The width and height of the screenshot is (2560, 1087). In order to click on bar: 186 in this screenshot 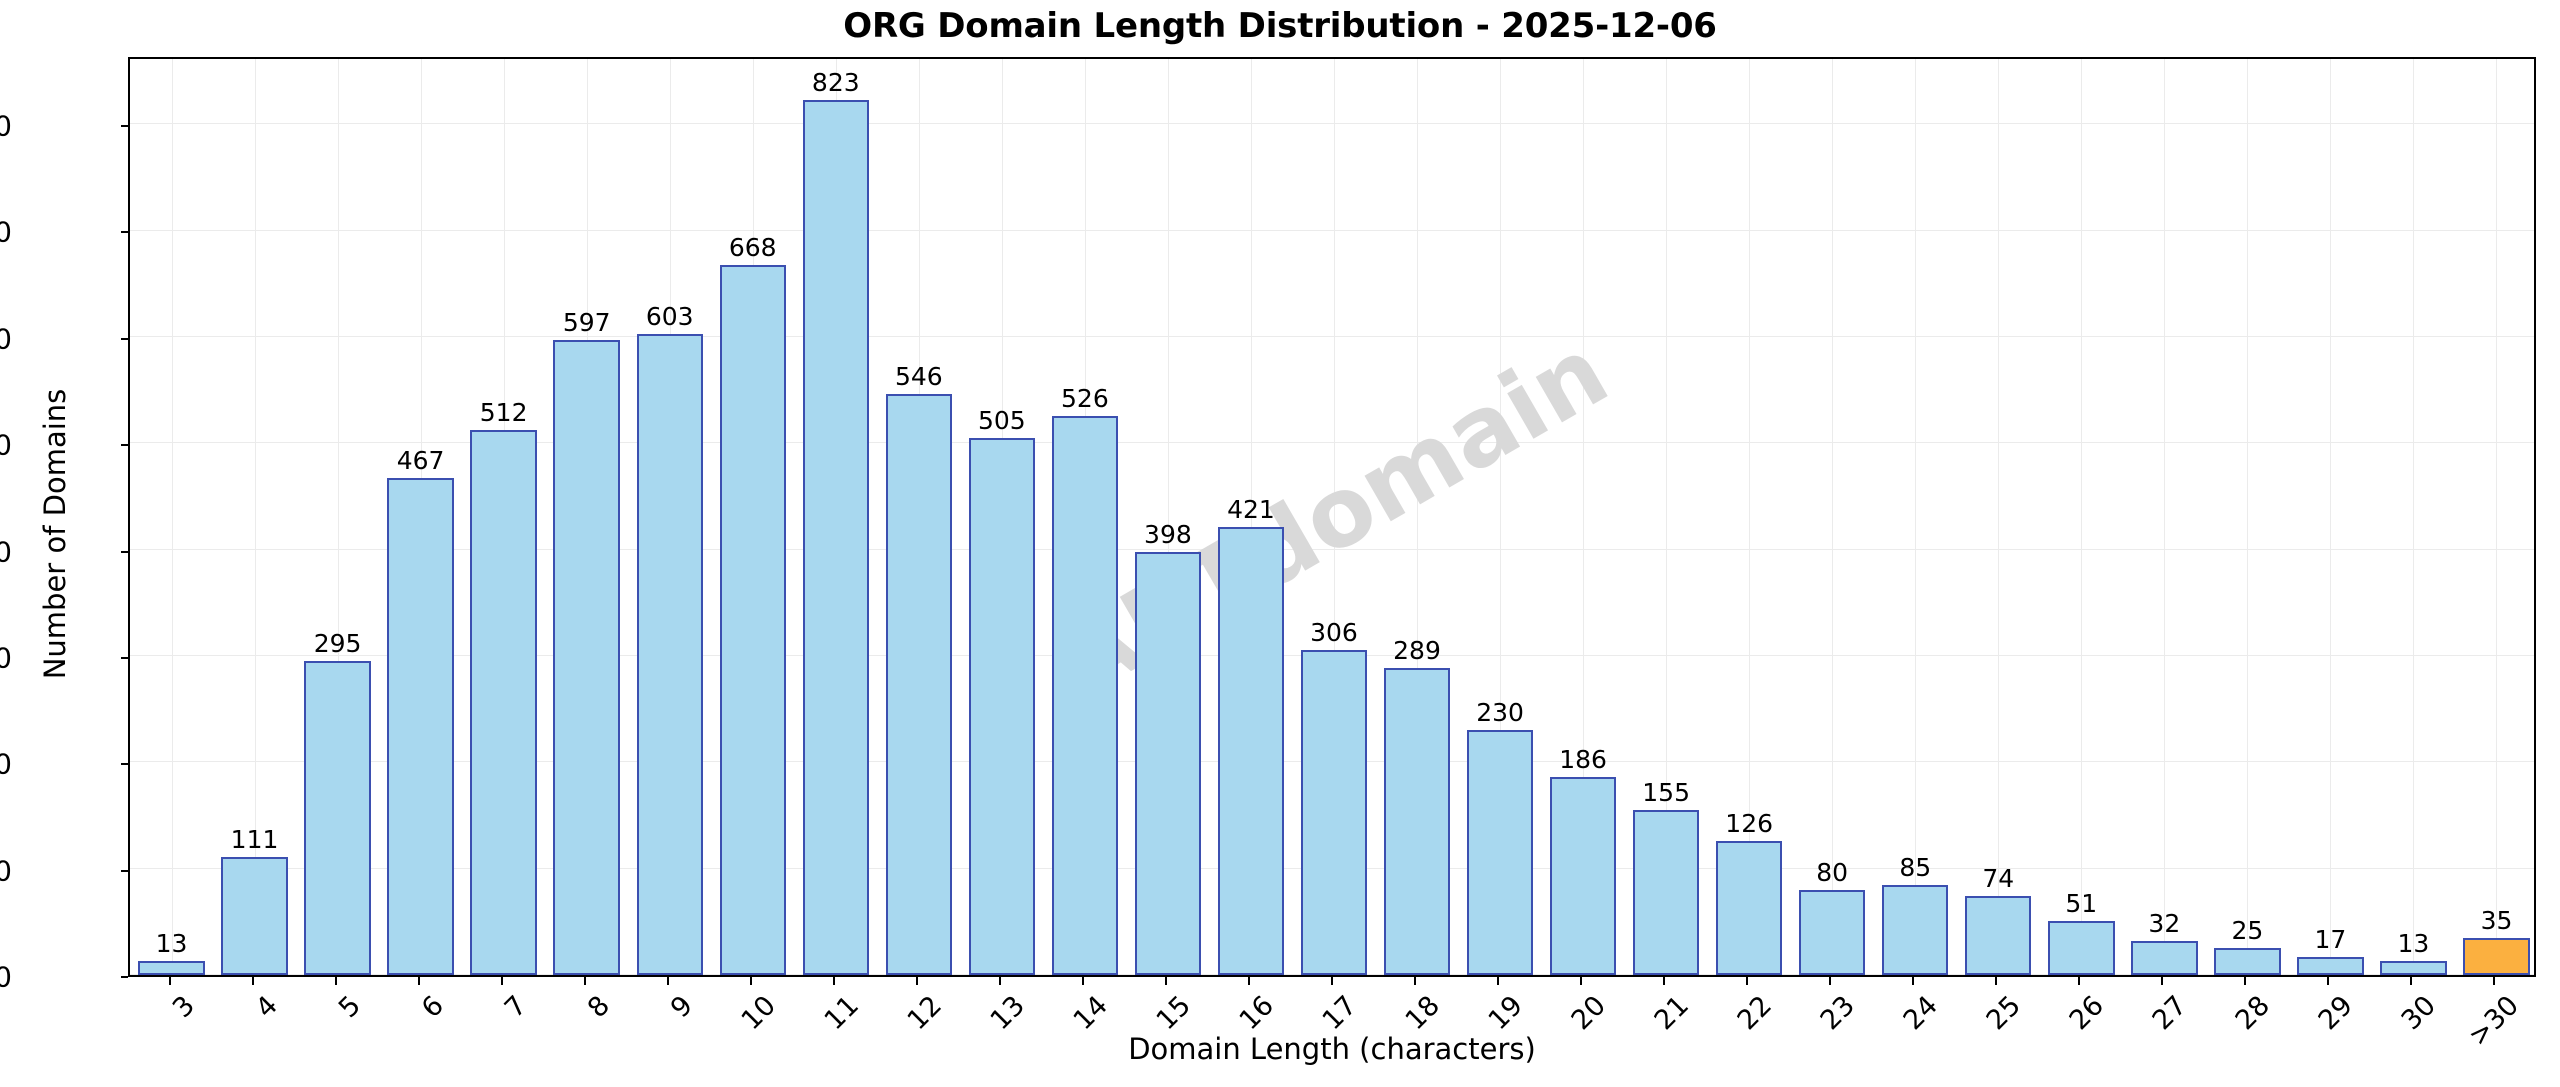, I will do `click(1583, 860)`.